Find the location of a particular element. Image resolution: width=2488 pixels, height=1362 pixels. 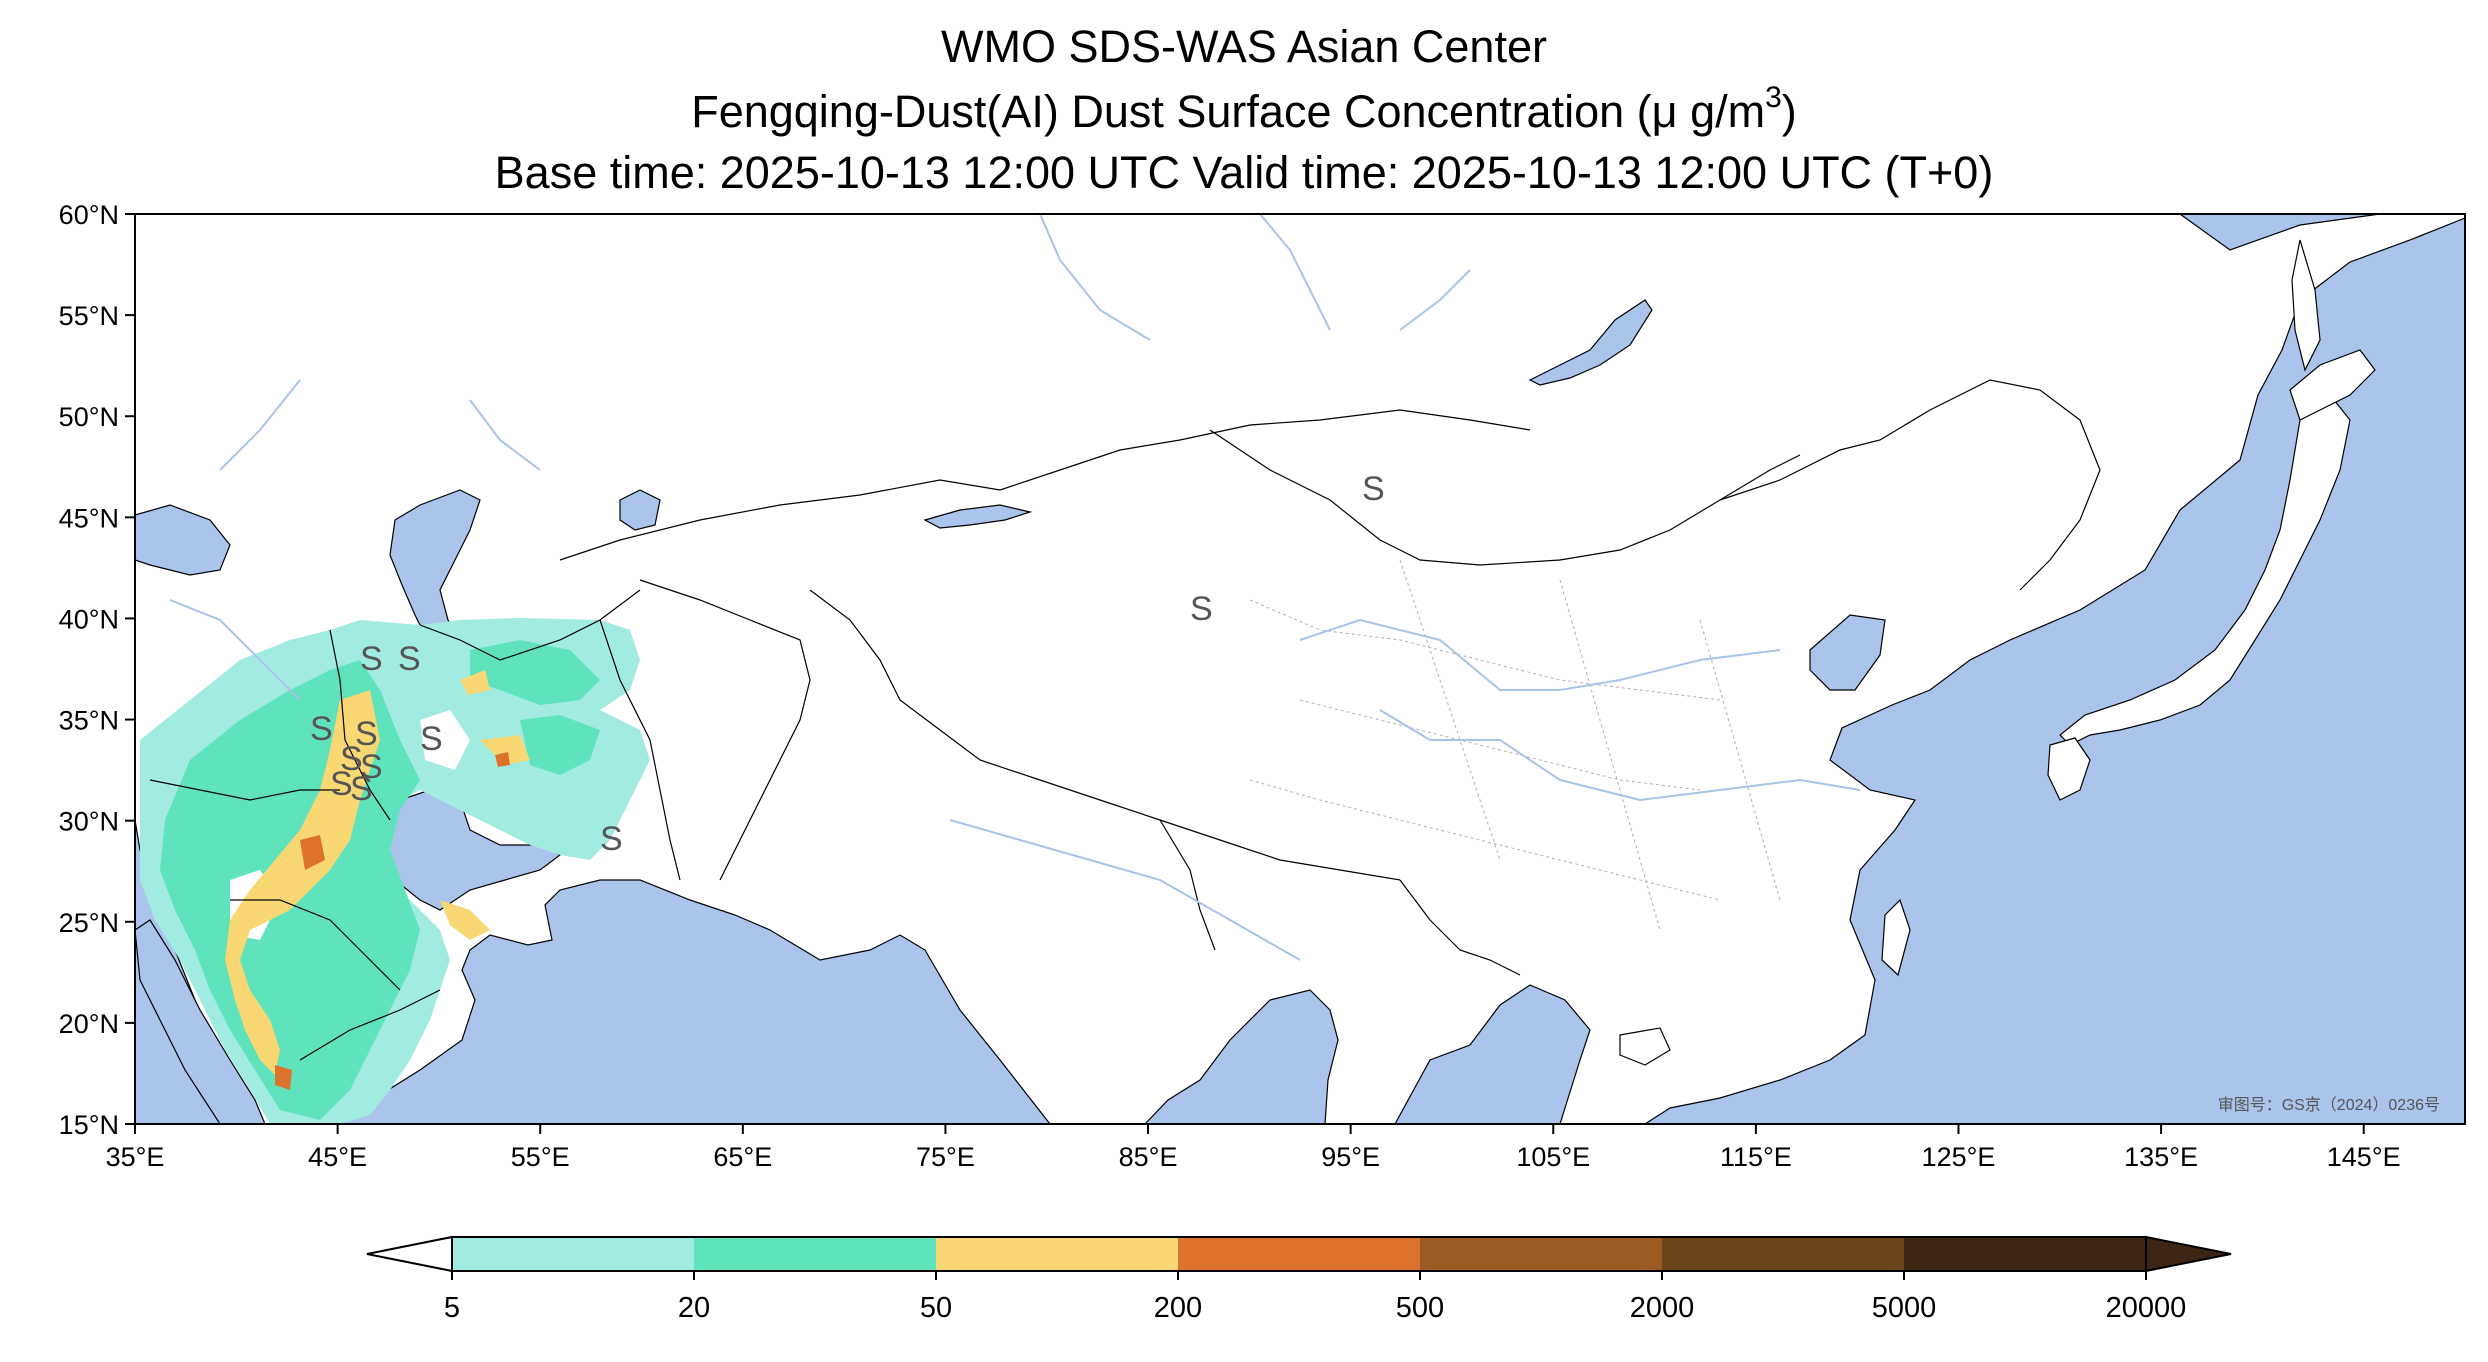

red-sea is located at coordinates (200, 1021).